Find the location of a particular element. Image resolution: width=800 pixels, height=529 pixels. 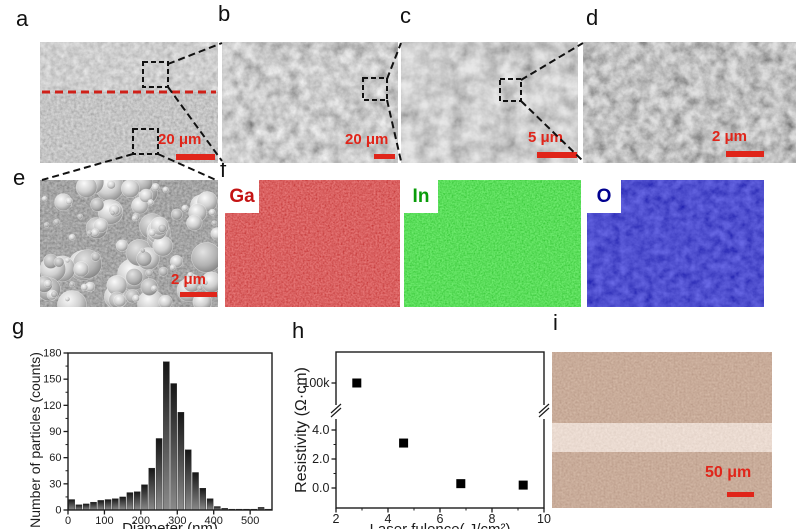

scale-bar-label-b: 20 μm is located at coordinates (367, 139).